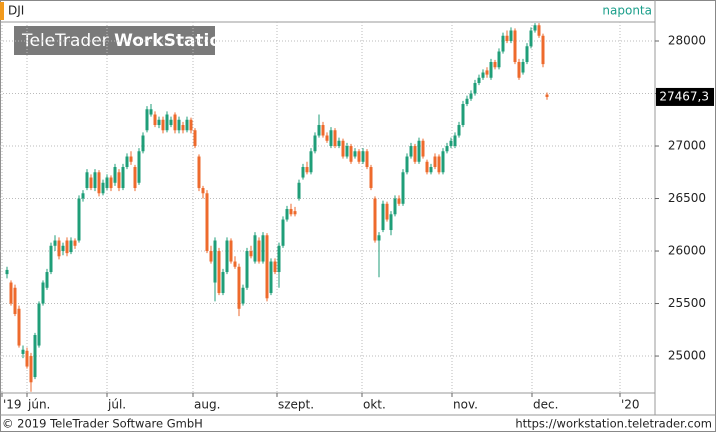  What do you see at coordinates (627, 11) in the screenshot?
I see `interval-label: naponta` at bounding box center [627, 11].